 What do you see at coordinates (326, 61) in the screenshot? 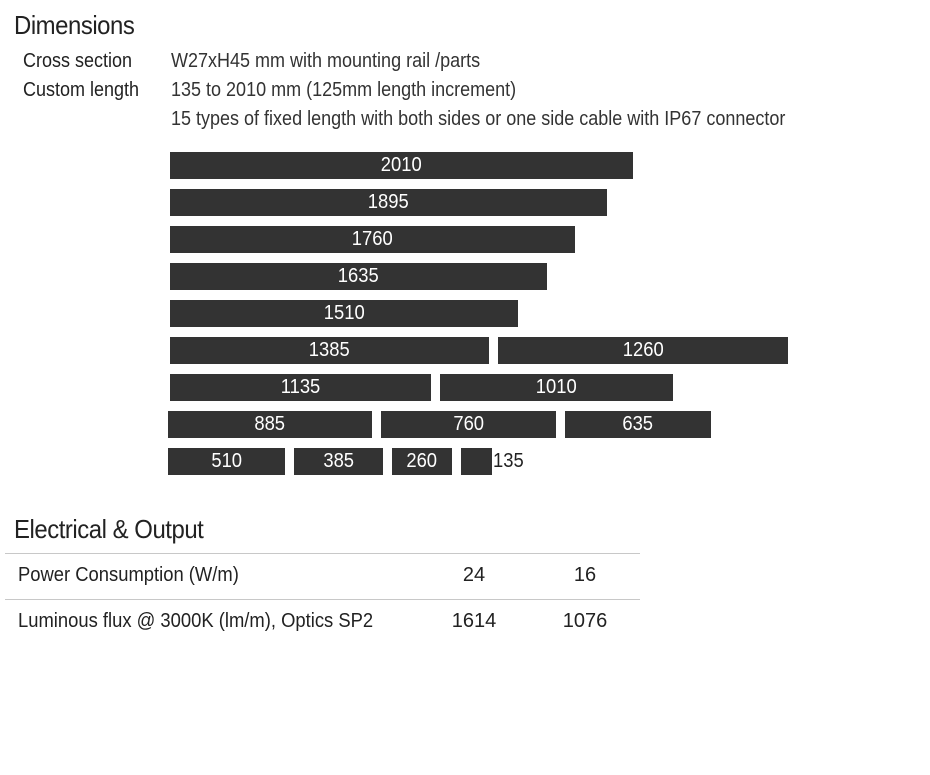
I see `cross-section-value: W27xH45 mm with mounting rail /parts` at bounding box center [326, 61].